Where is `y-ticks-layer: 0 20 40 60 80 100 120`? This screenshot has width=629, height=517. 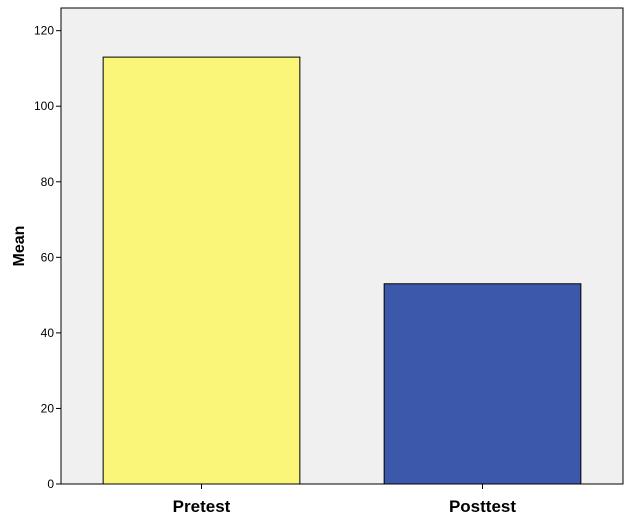 y-ticks-layer: 0 20 40 60 80 100 120 is located at coordinates (47, 257).